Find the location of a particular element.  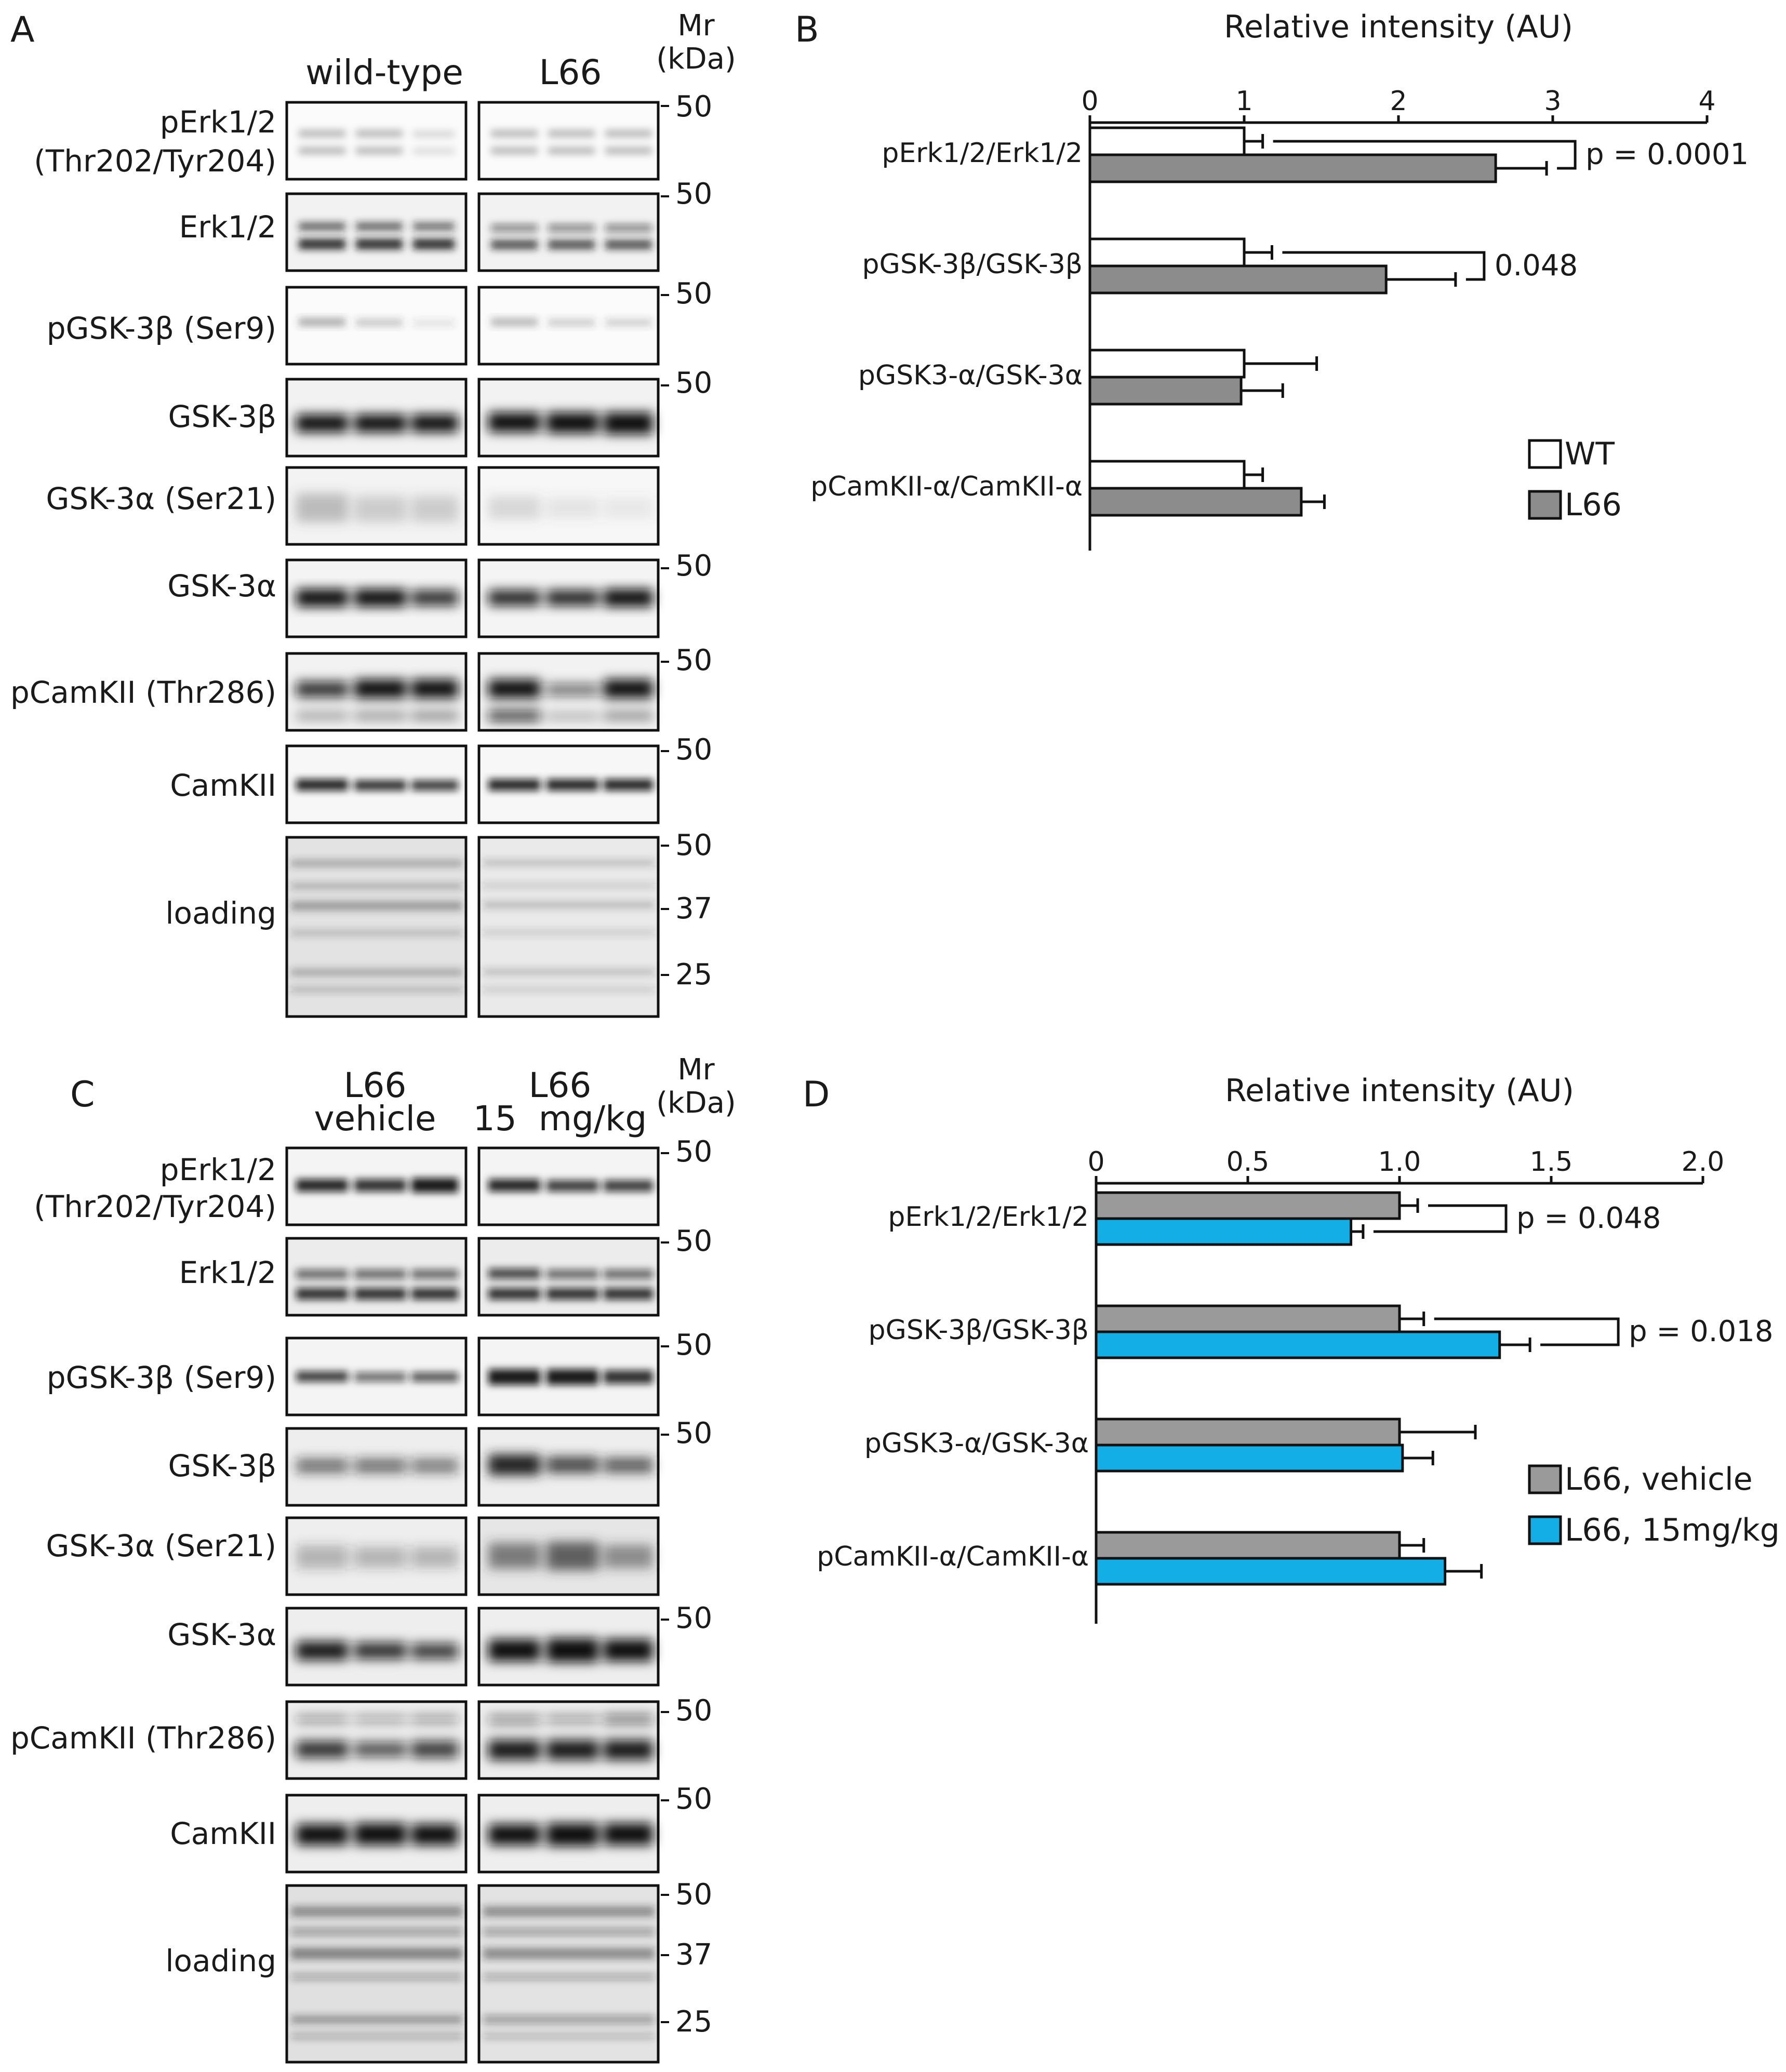

p-value-label: 0.048 is located at coordinates (1536, 266).